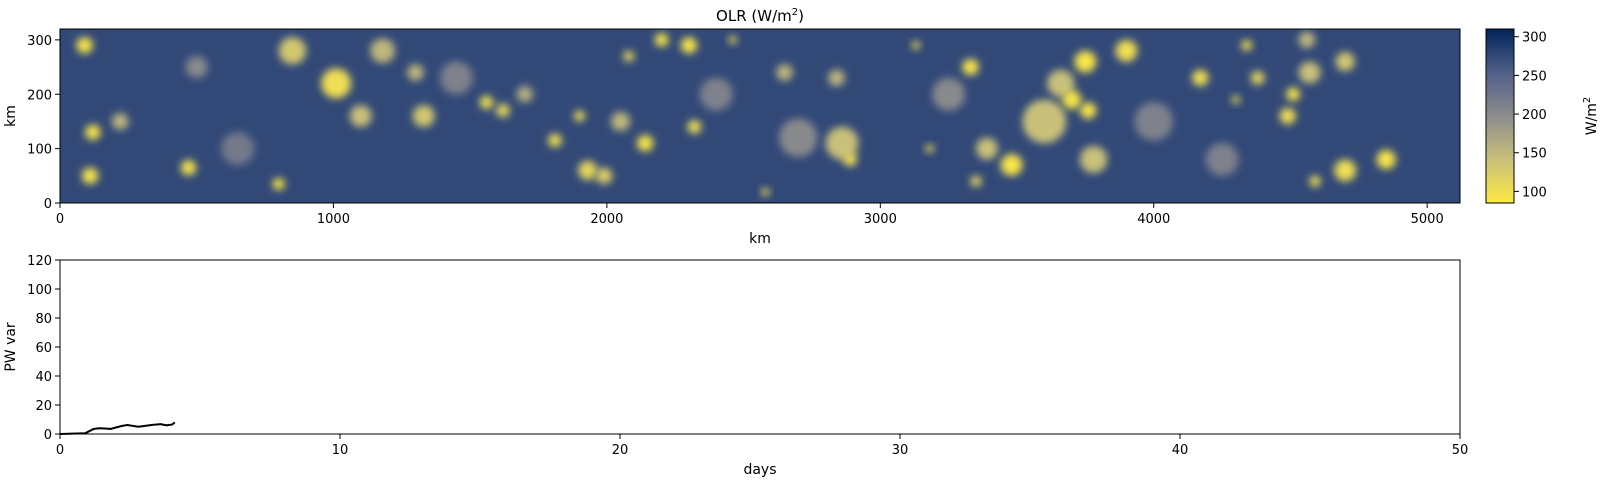  Describe the element at coordinates (1180, 450) in the screenshot. I see `x-tick-label: 40` at that location.